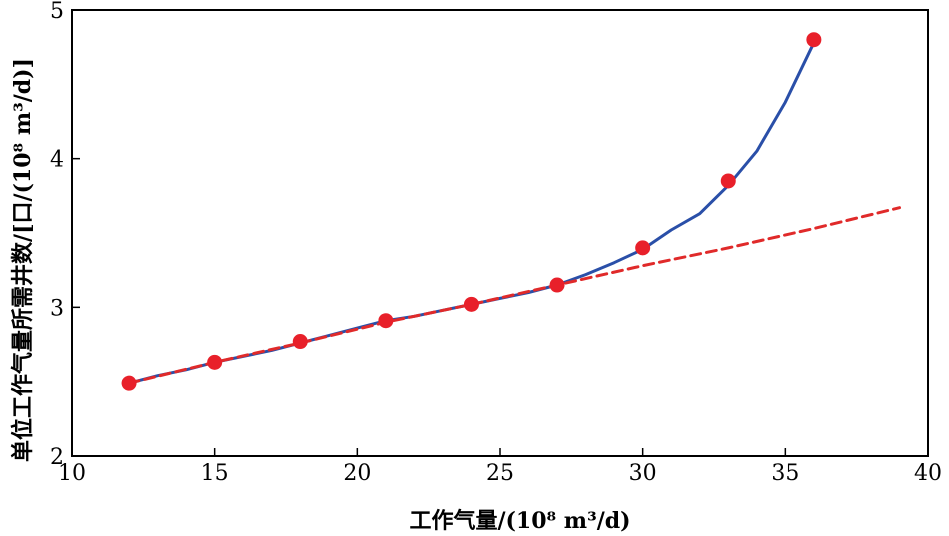 The width and height of the screenshot is (949, 536). Describe the element at coordinates (928, 473) in the screenshot. I see `x-tick-label: 40` at that location.